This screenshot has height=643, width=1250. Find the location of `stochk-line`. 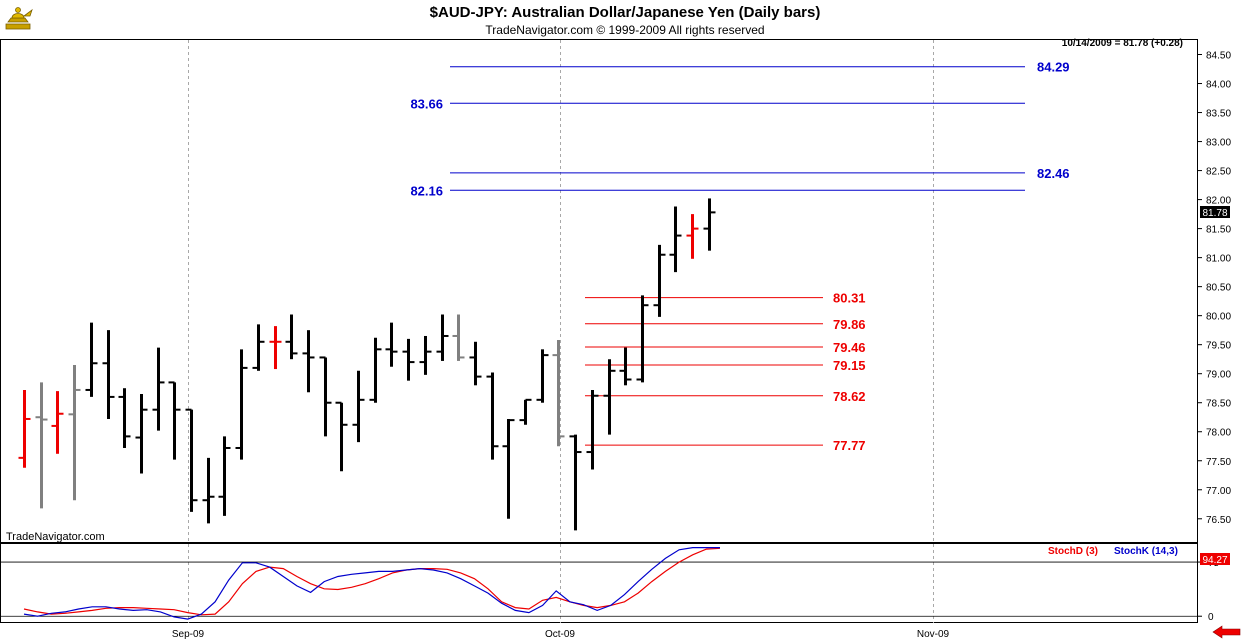

stochk-line is located at coordinates (371, 583).